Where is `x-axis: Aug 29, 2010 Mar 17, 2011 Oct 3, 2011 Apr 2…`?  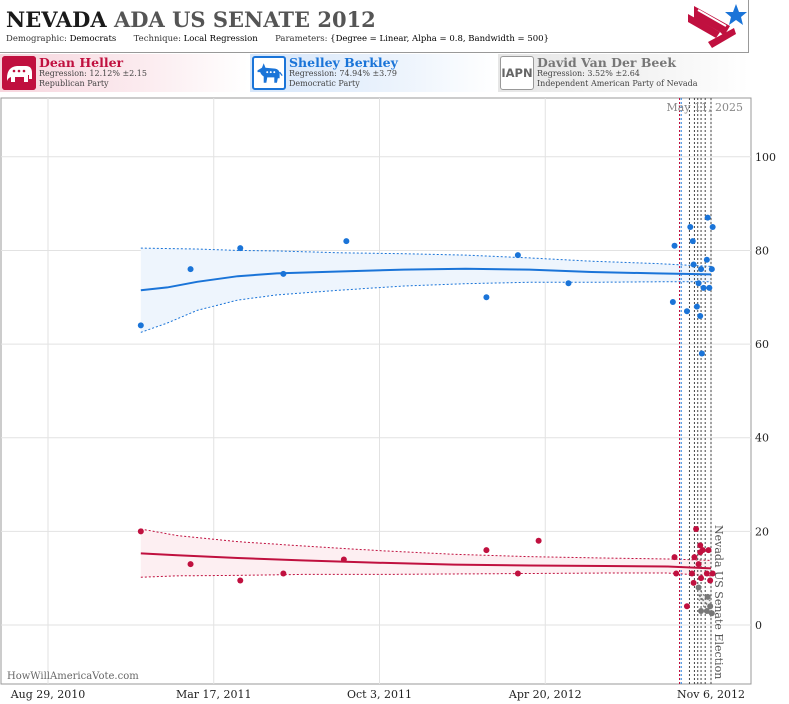
x-axis: Aug 29, 2010 Mar 17, 2011 Oct 3, 2011 Apr 2… is located at coordinates (377, 694).